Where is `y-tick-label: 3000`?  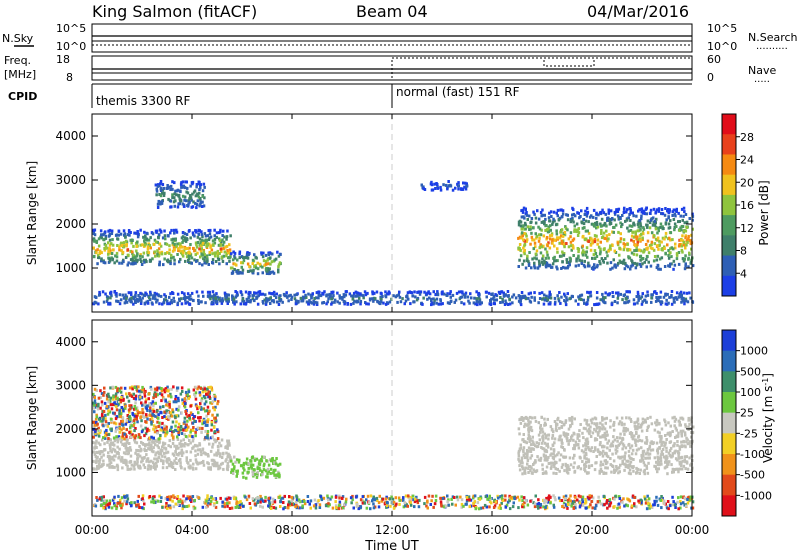 y-tick-label: 3000 is located at coordinates (70, 180).